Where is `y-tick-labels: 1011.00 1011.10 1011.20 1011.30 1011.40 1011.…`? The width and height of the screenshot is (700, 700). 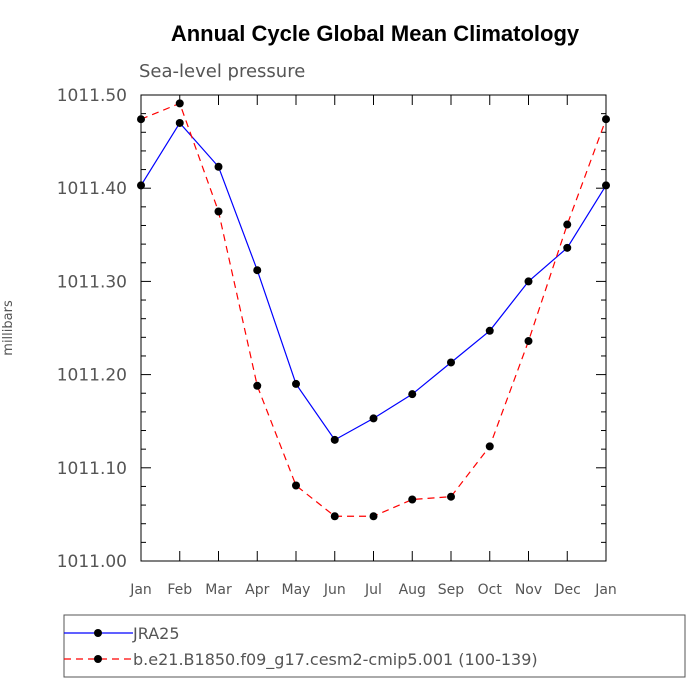
y-tick-labels: 1011.00 1011.10 1011.20 1011.30 1011.40 1011.… is located at coordinates (92, 329).